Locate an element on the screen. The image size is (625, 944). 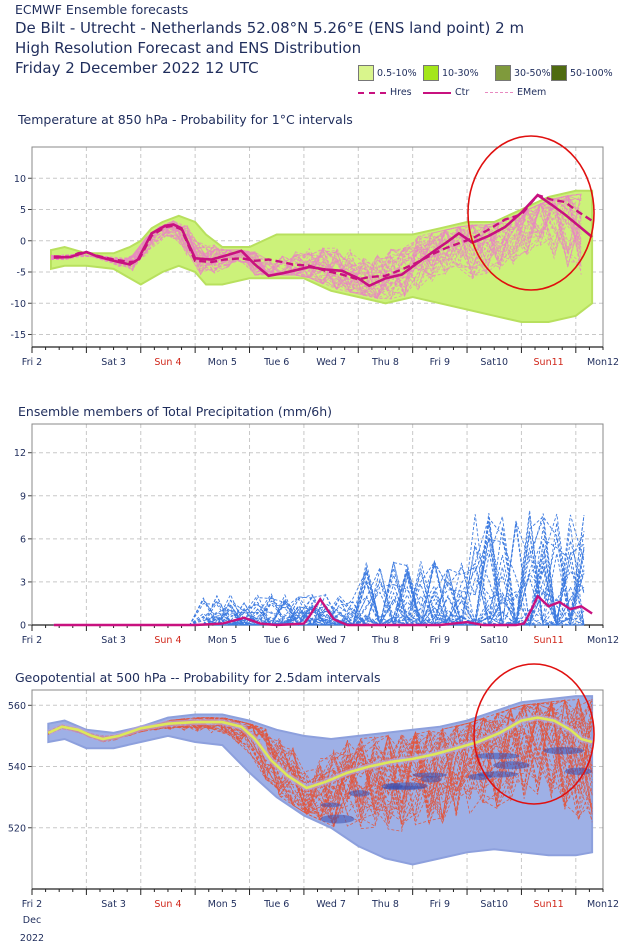
temp-xlabel-3: Mon 5 is located at coordinates (222, 362).